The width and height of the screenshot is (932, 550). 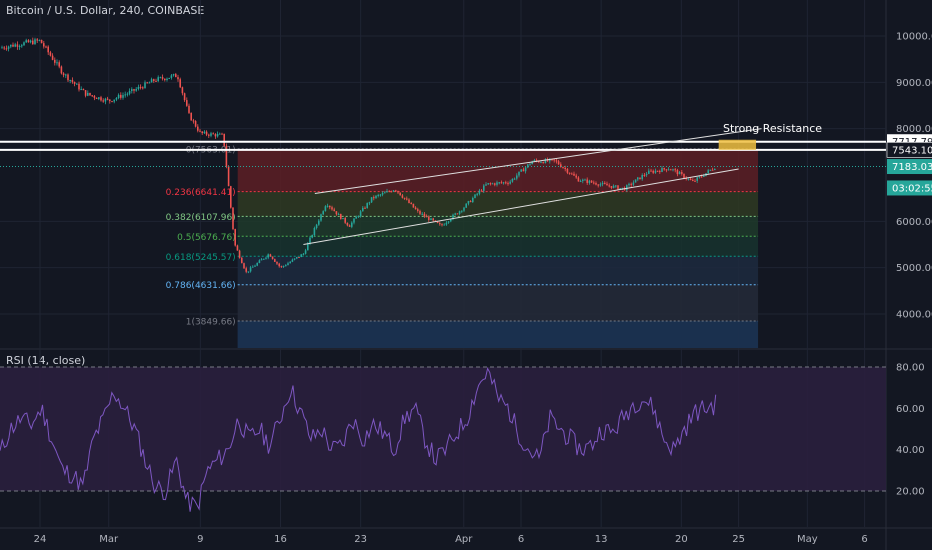 I want to click on price-tick-label: 6000.00, so click(x=914, y=222).